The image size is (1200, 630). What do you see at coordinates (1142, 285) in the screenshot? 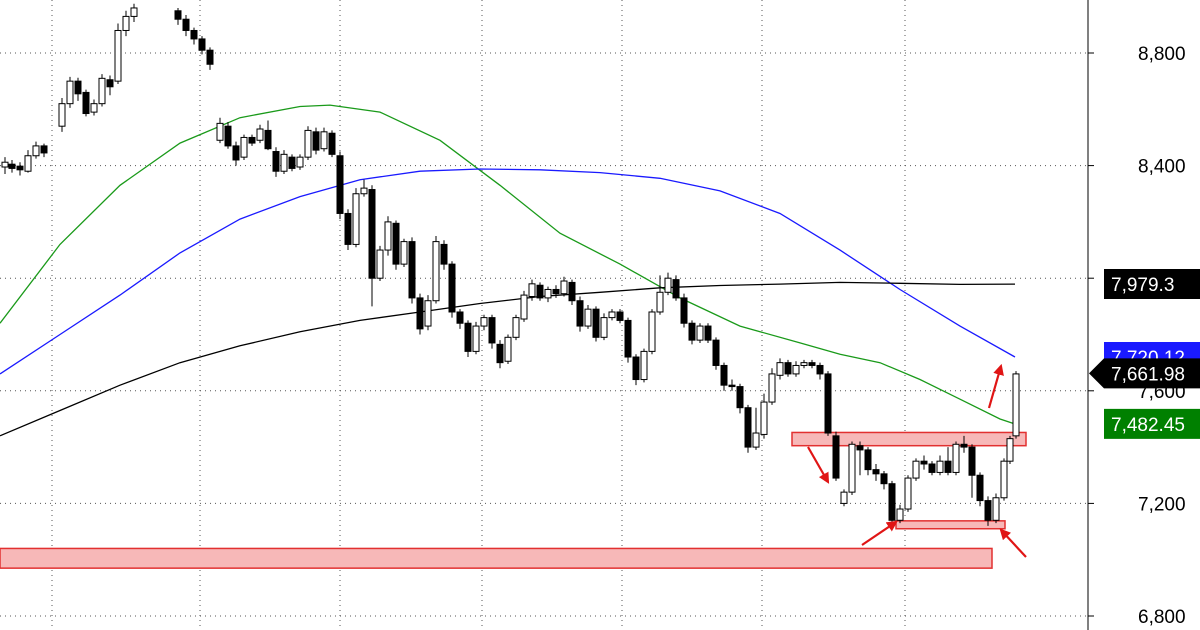
I see `price-tag-label: 7,979.3` at bounding box center [1142, 285].